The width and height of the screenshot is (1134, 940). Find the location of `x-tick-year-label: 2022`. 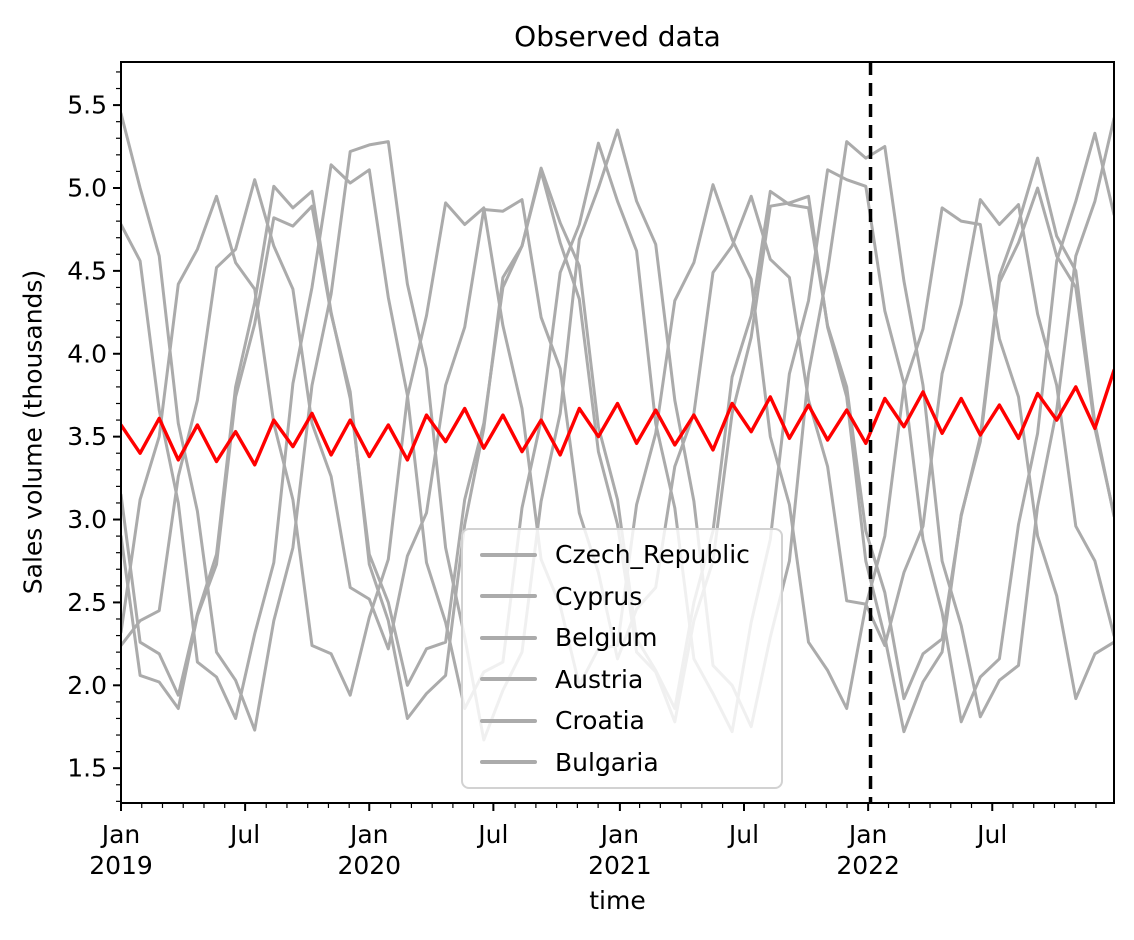

x-tick-year-label: 2022 is located at coordinates (868, 865).